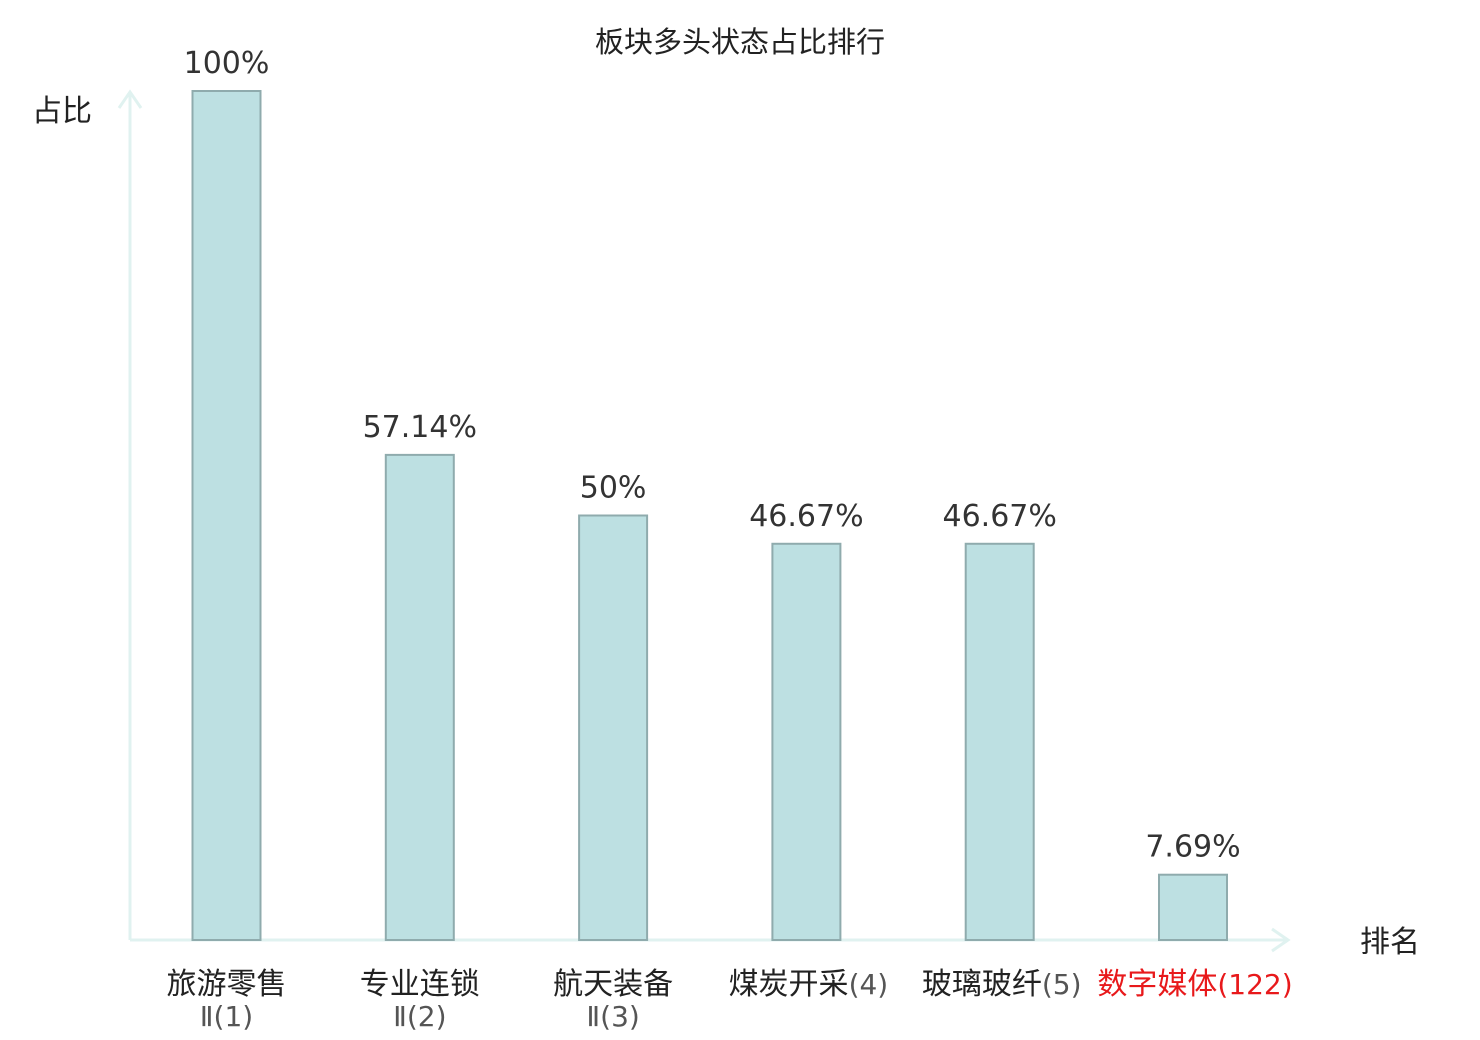 Image resolution: width=1480 pixels, height=1040 pixels. Describe the element at coordinates (613, 488) in the screenshot. I see `bar-value-label: 50%` at that location.